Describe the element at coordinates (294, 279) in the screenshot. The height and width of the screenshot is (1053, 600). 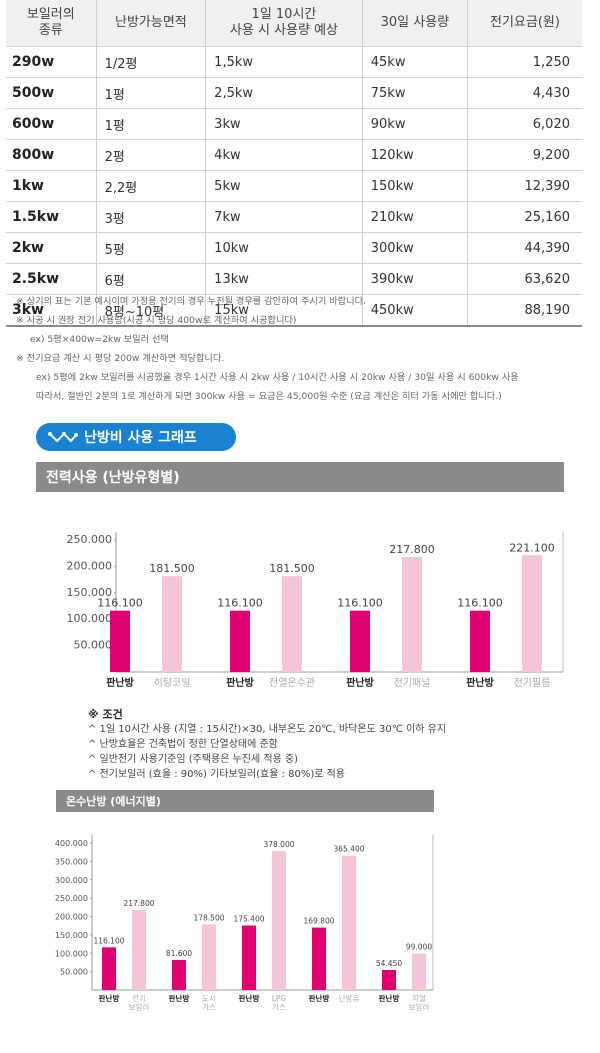
I see `table-row: 2.5kw 6평 13kw 390kw 63,620` at that location.